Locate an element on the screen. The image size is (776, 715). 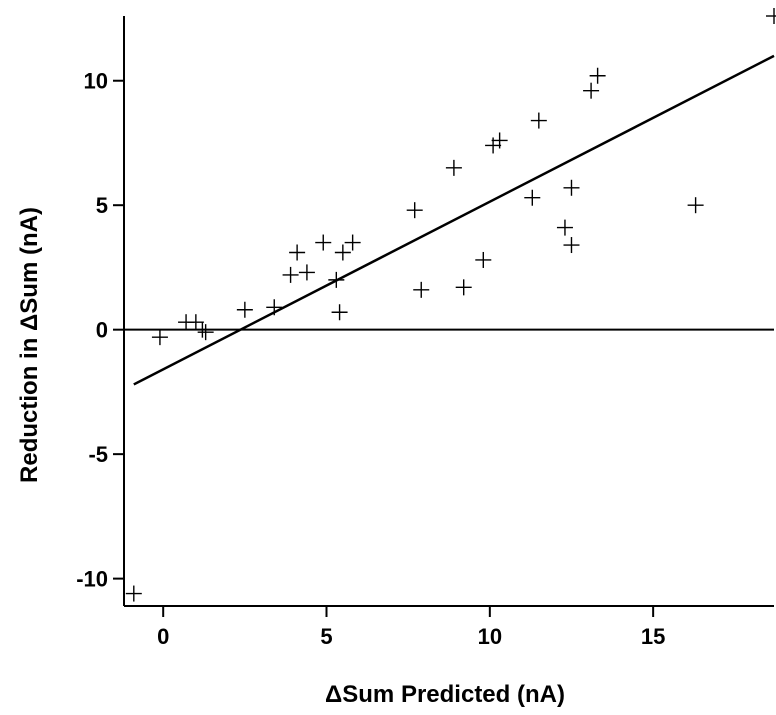
x-tick-label: 10 is located at coordinates (490, 636).